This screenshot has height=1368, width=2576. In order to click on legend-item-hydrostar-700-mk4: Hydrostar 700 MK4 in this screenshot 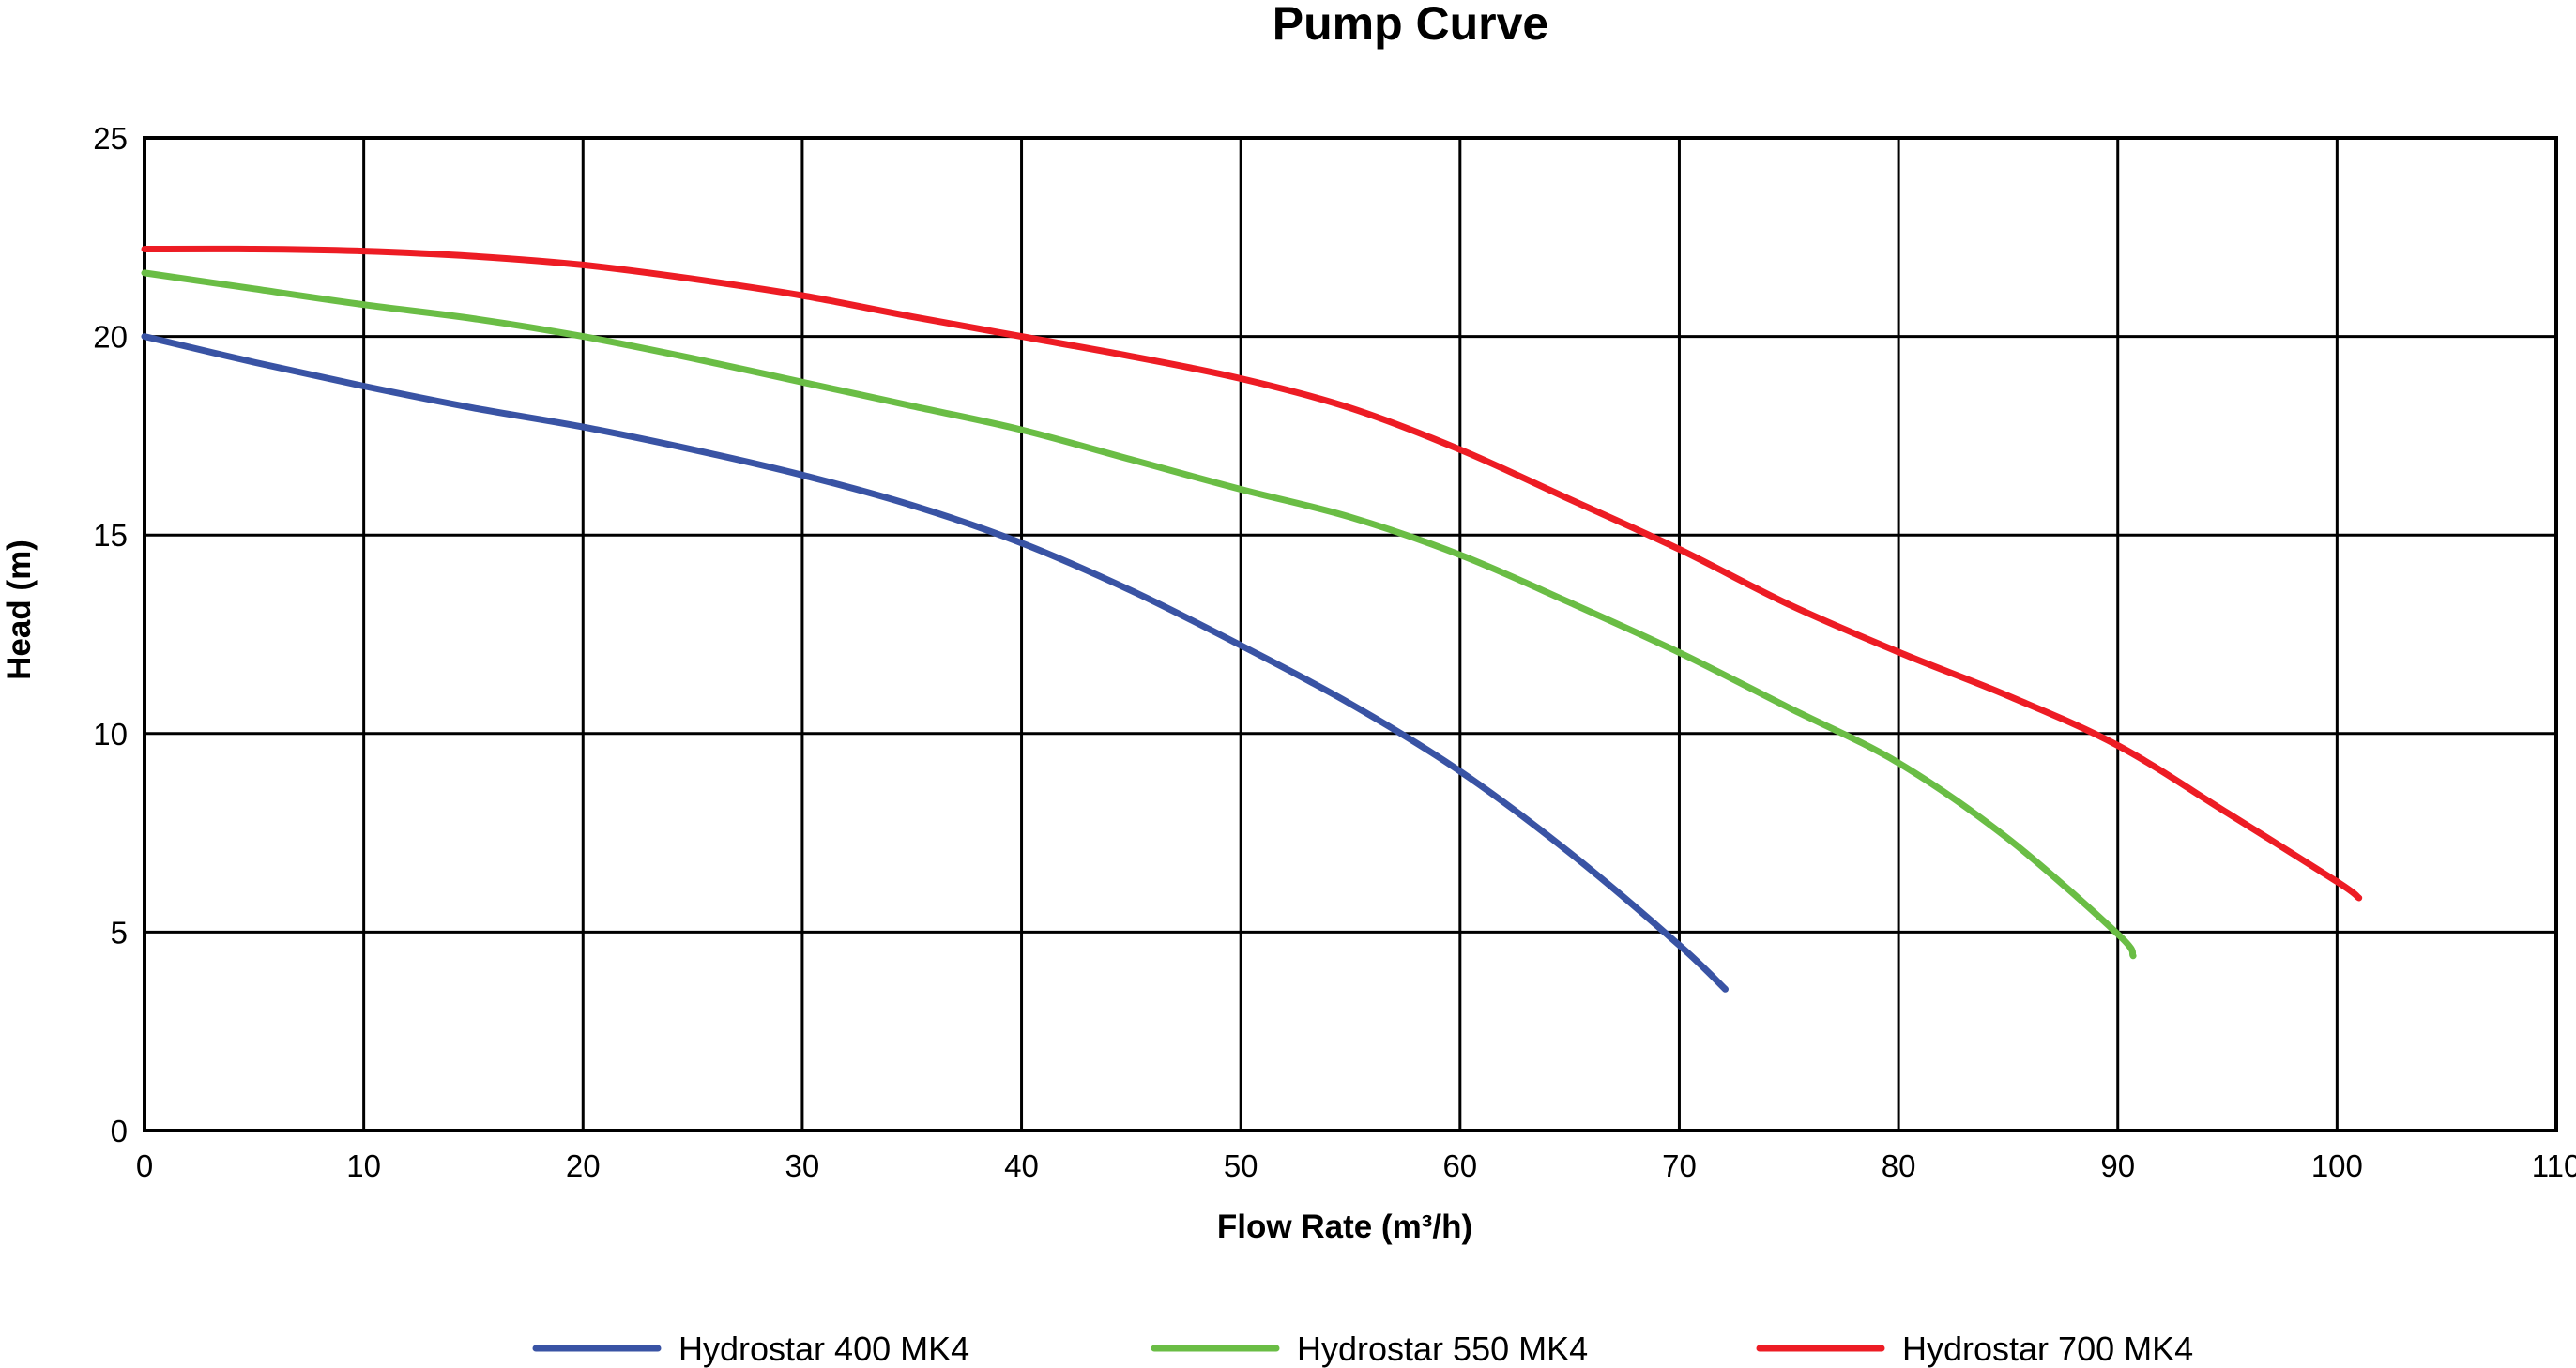, I will do `click(1975, 1349)`.